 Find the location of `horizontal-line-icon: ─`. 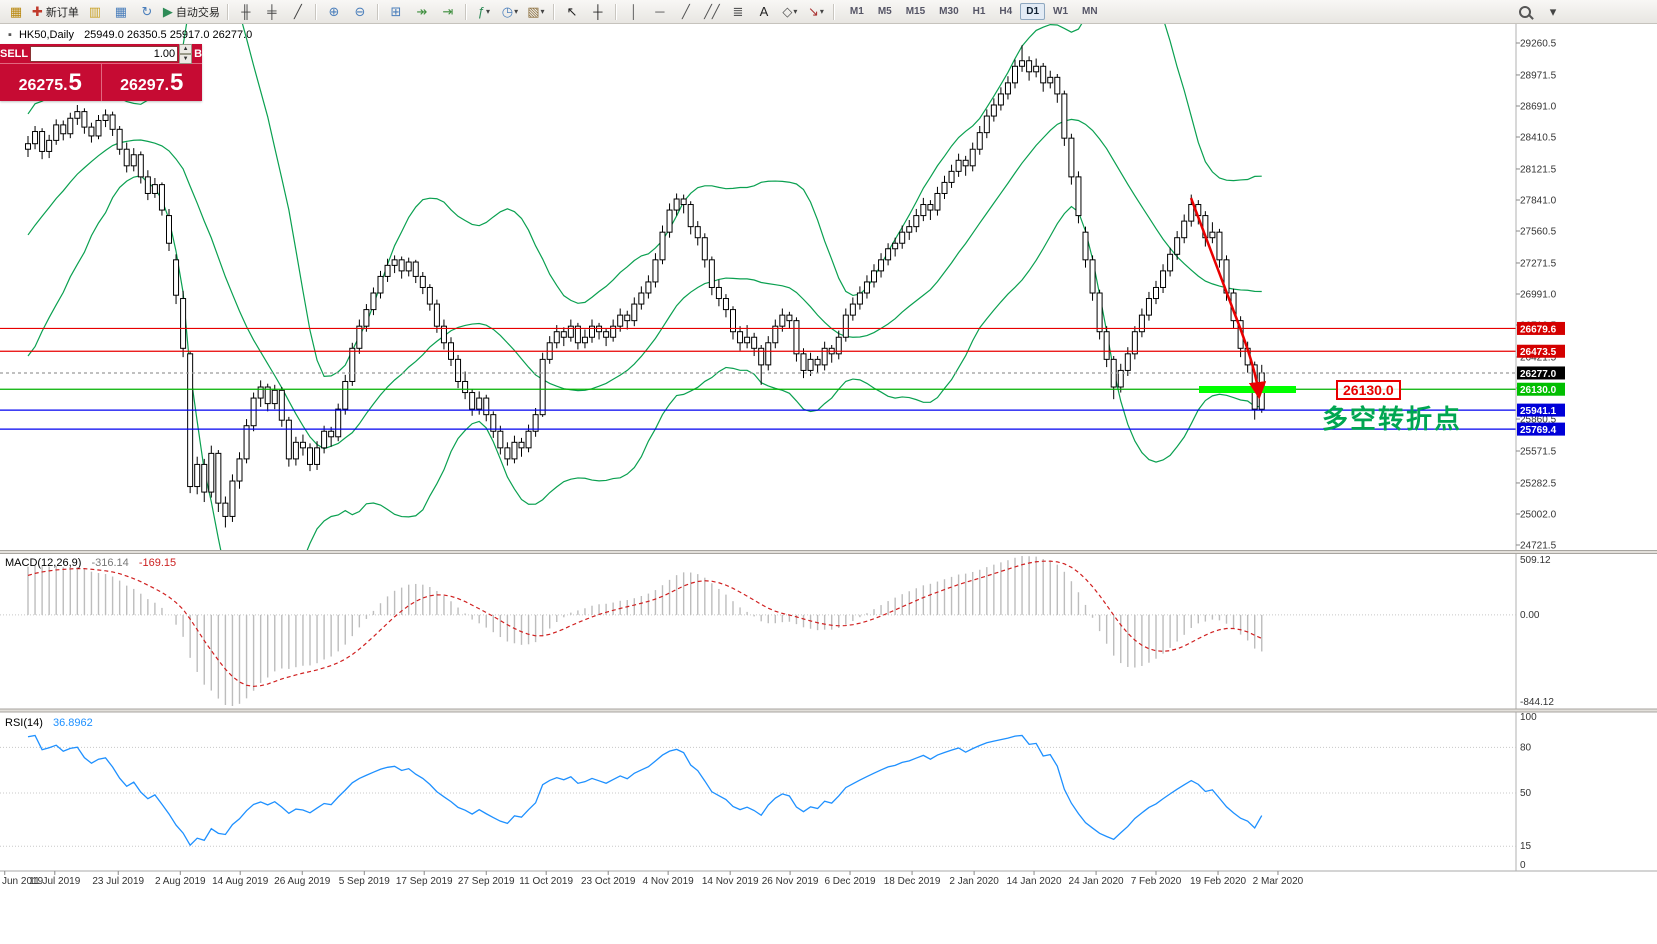

horizontal-line-icon: ─ is located at coordinates (660, 12).